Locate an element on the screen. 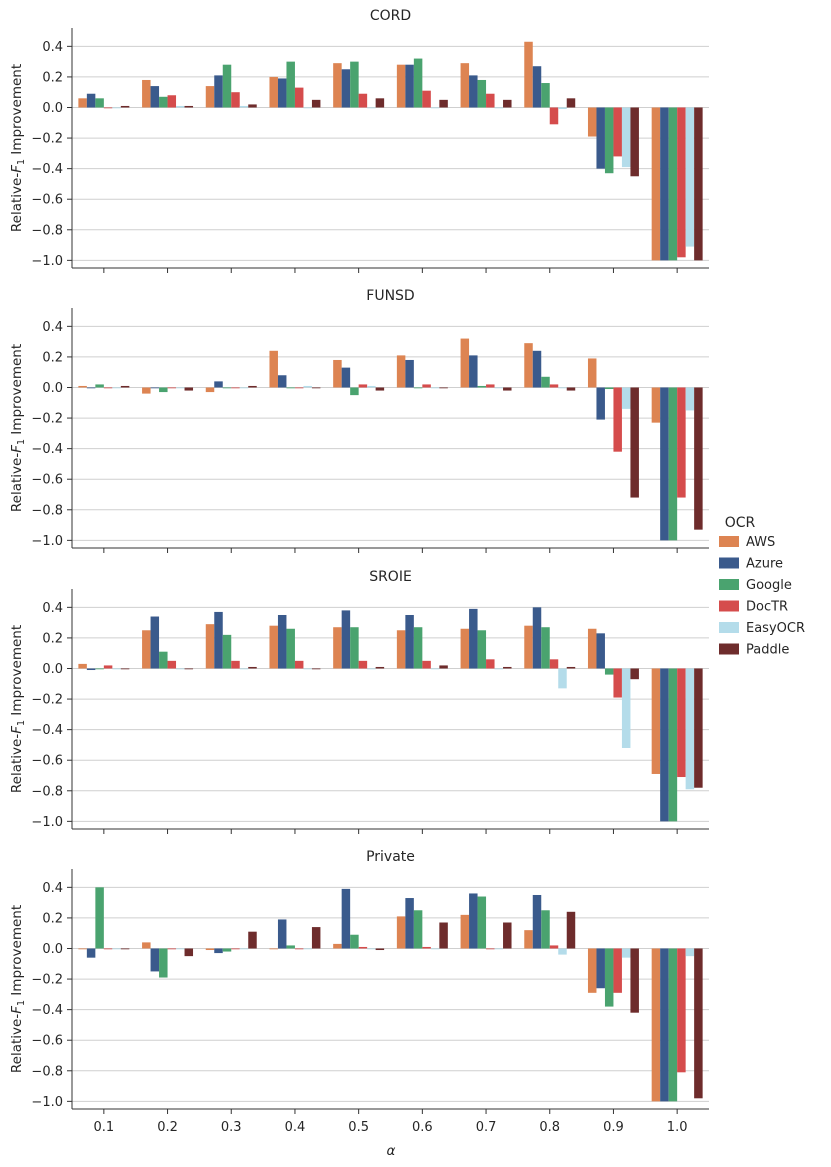  bar-azure-0.7 is located at coordinates (473, 371).